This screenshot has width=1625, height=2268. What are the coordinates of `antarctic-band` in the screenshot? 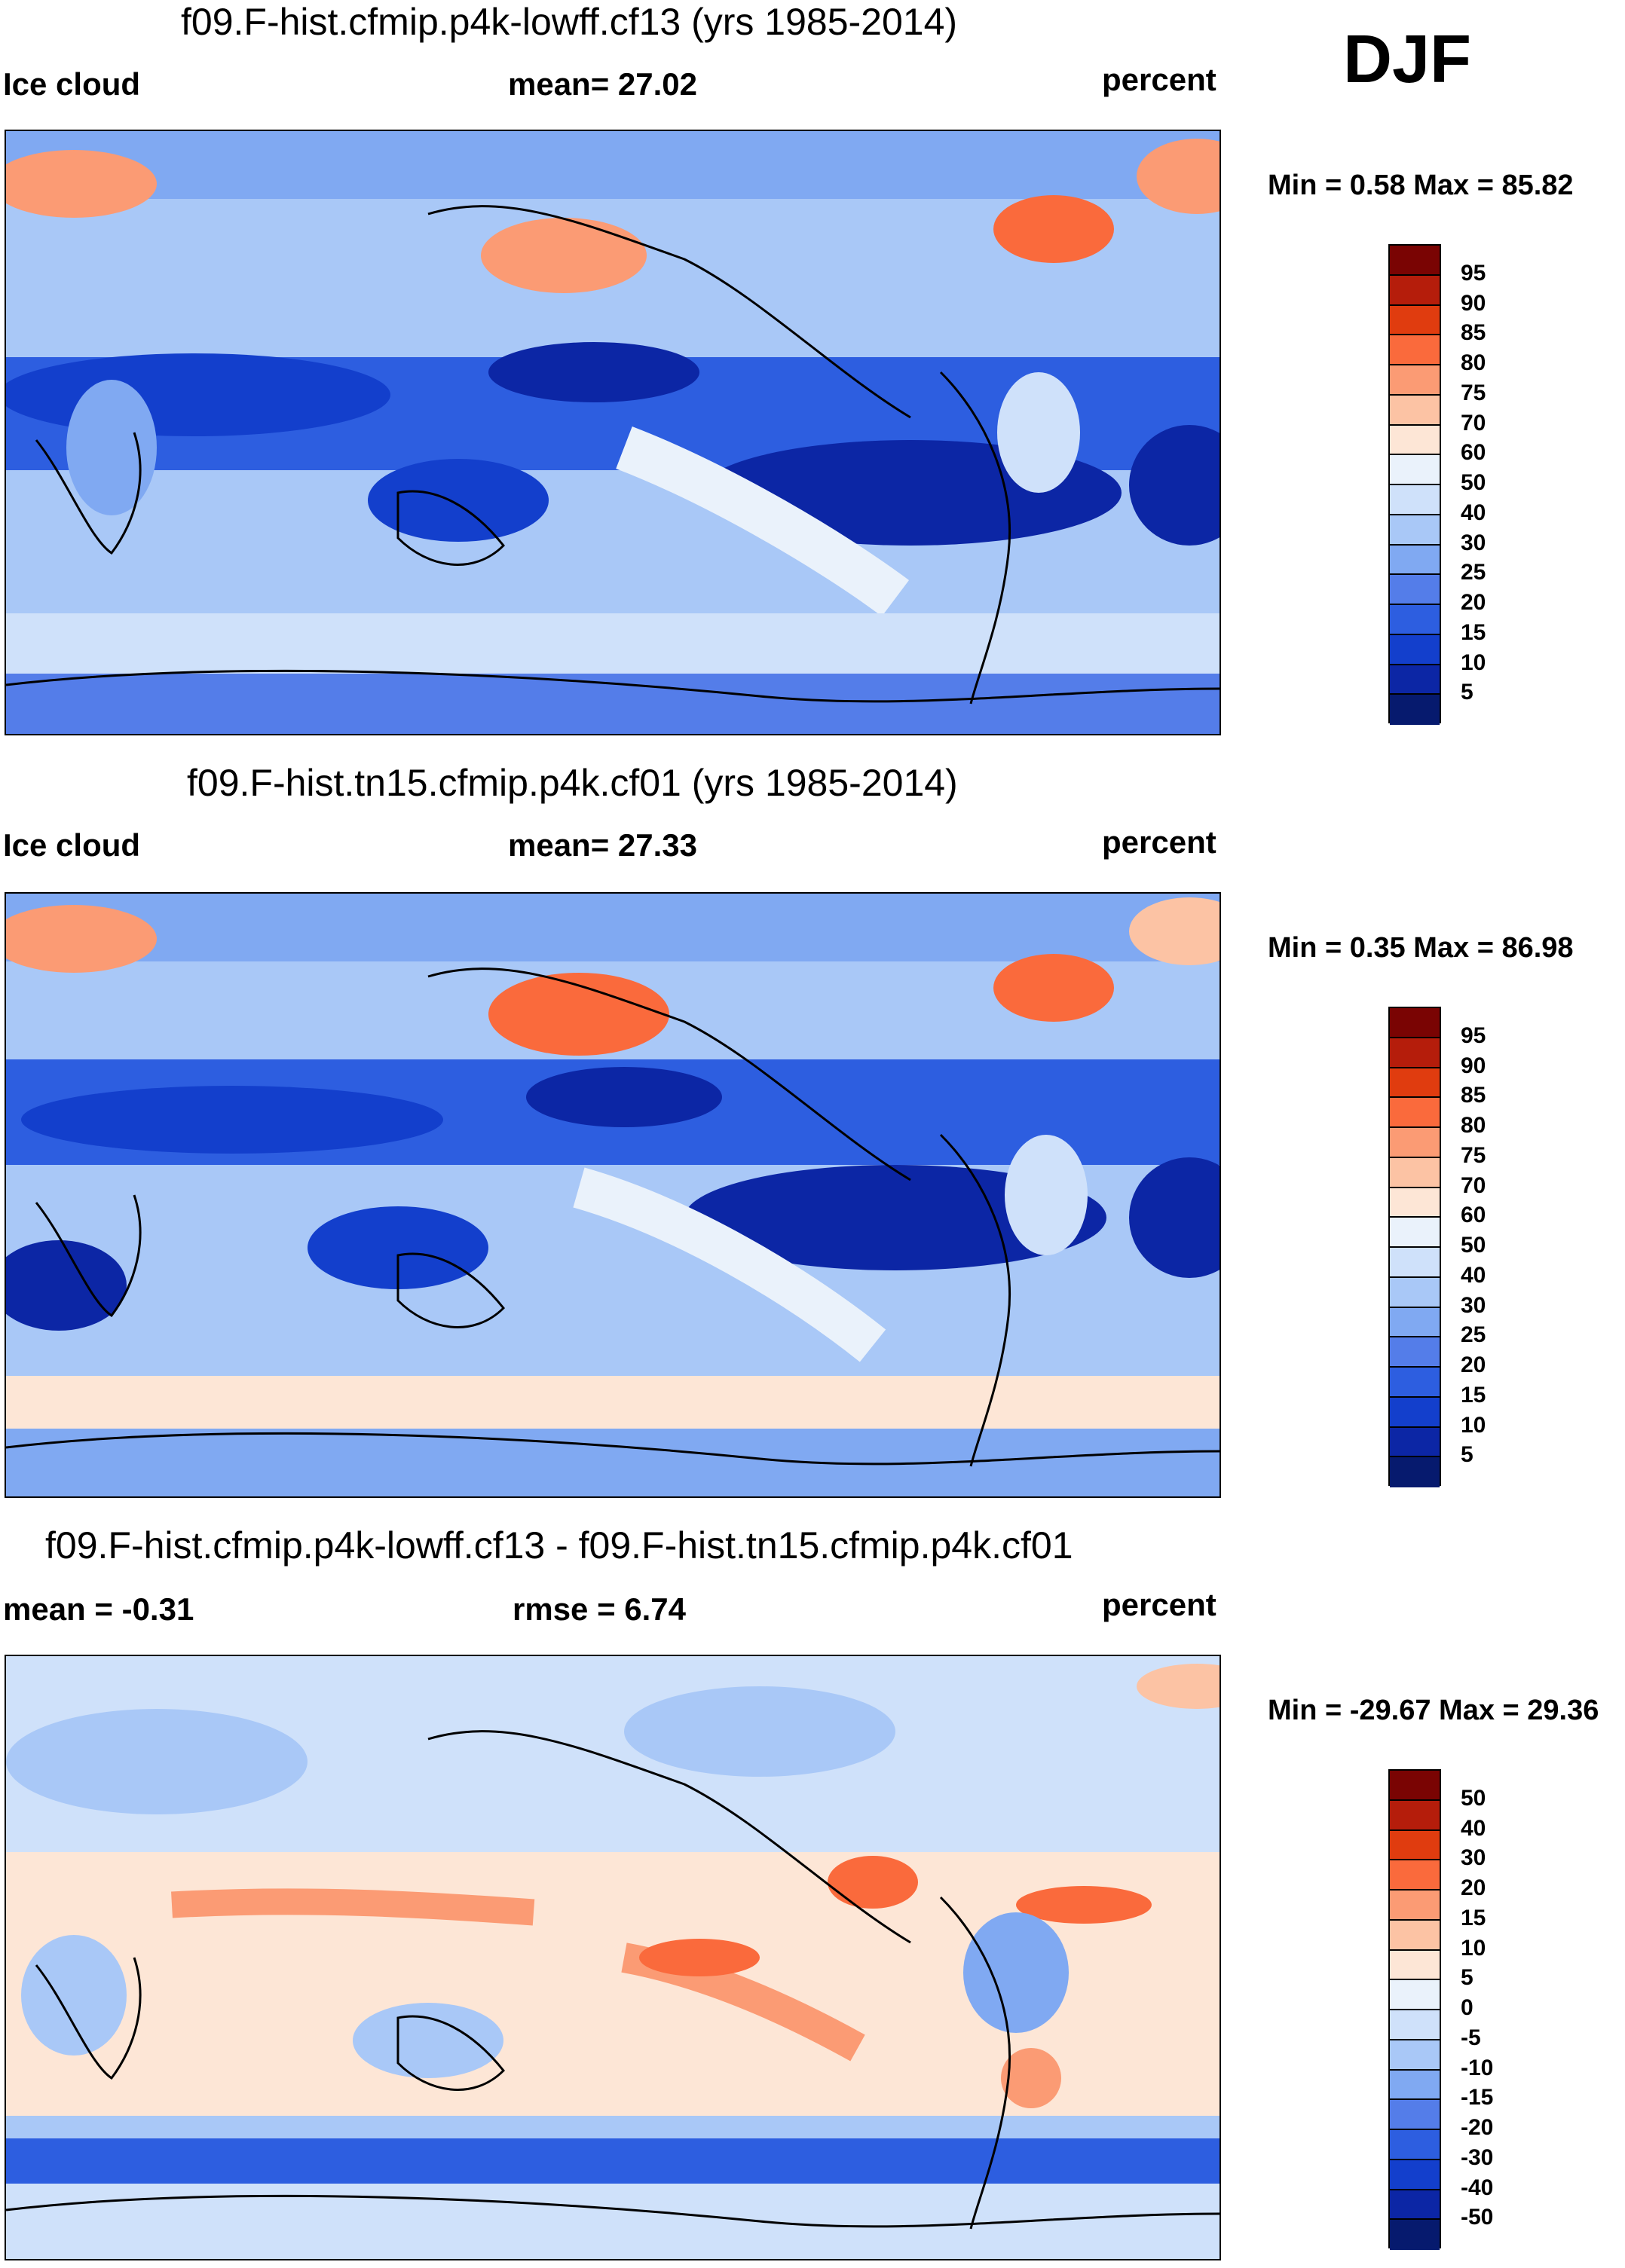 It's located at (613, 1462).